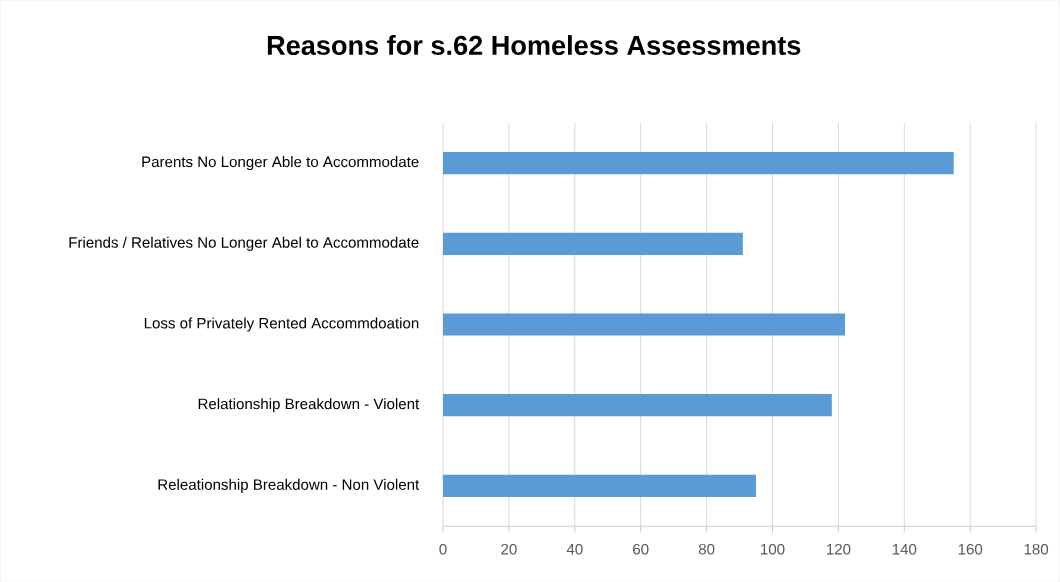  Describe the element at coordinates (281, 324) in the screenshot. I see `y-tick-label: Loss of Privately Rented Accommdoation` at that location.